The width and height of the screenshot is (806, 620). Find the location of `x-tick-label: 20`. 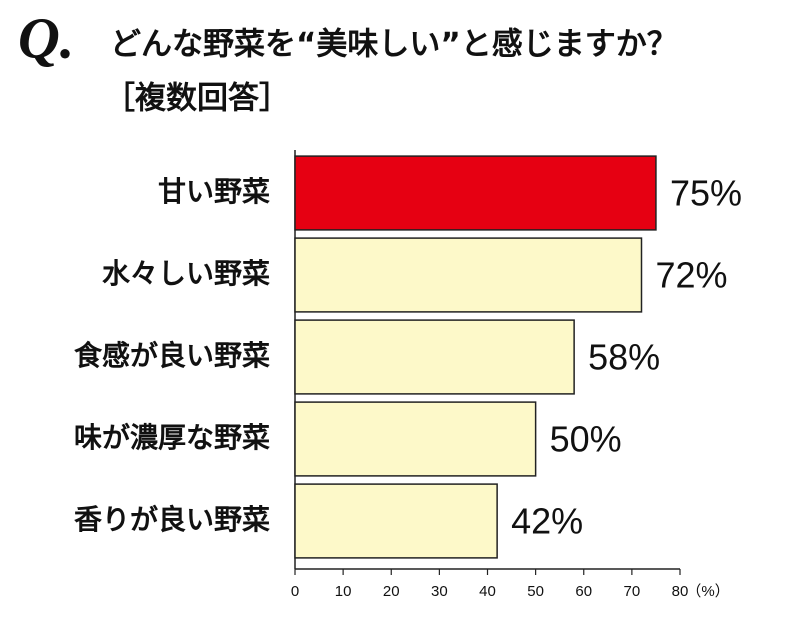

x-tick-label: 20 is located at coordinates (391, 591).